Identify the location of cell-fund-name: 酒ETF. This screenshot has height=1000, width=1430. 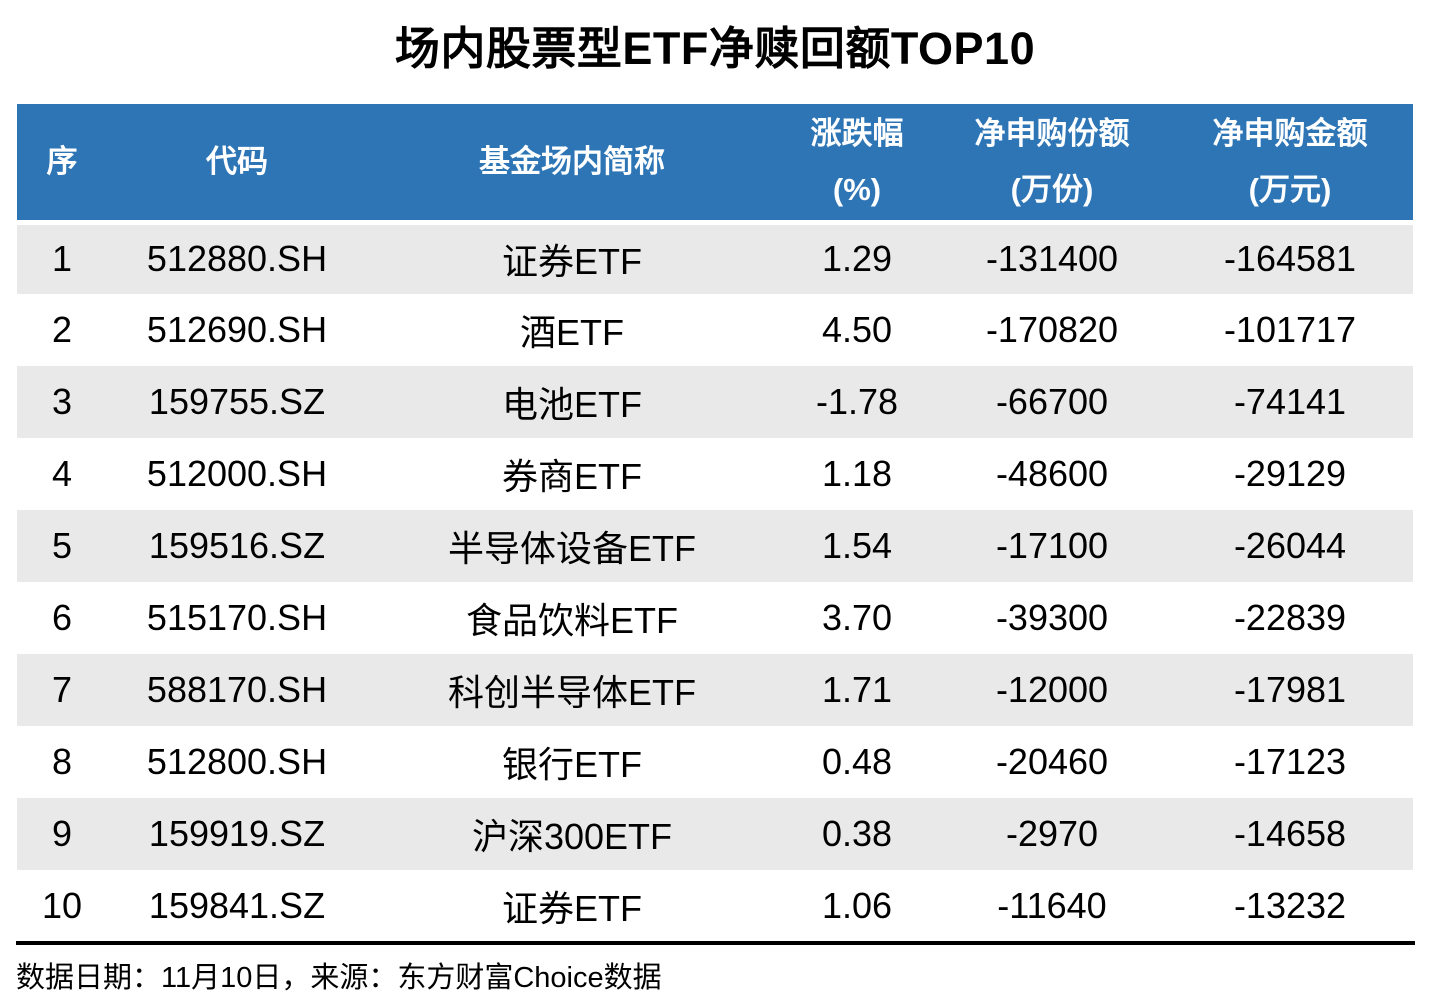
(572, 332).